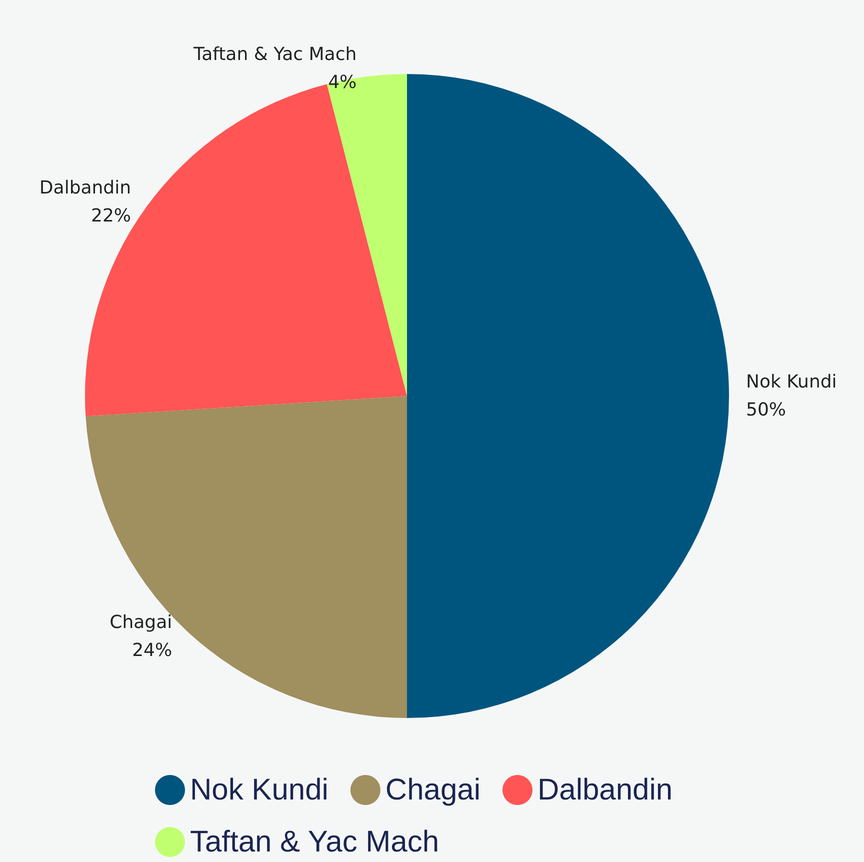 The image size is (864, 862). What do you see at coordinates (111, 216) in the screenshot?
I see `data-label: 22%` at bounding box center [111, 216].